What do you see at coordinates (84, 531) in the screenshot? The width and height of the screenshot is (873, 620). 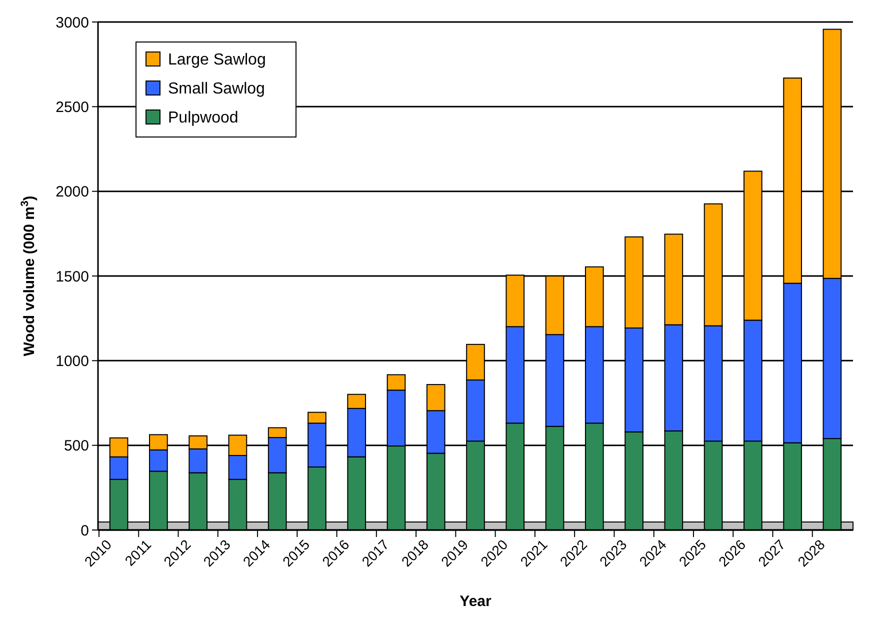 I see `y-tick-label: 0` at bounding box center [84, 531].